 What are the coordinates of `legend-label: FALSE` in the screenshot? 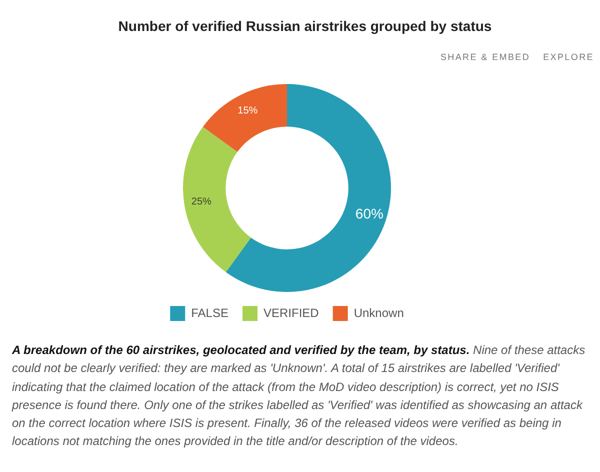 It's located at (209, 313).